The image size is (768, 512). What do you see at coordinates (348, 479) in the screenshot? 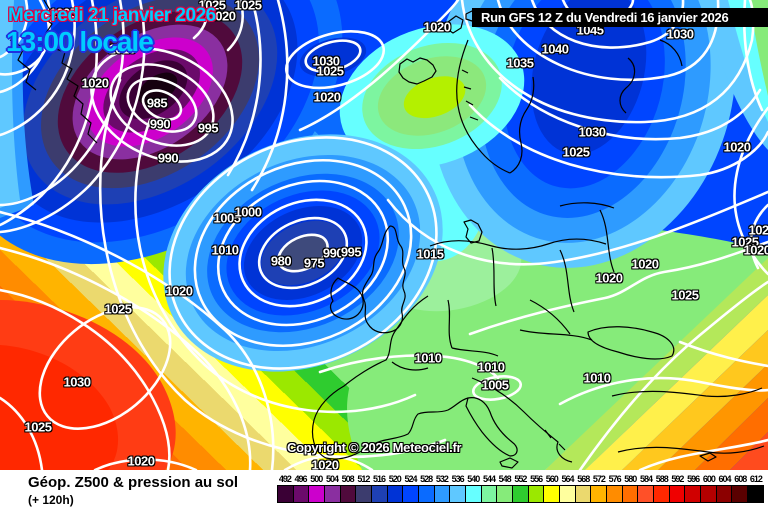
I see `scale-value: 508` at bounding box center [348, 479].